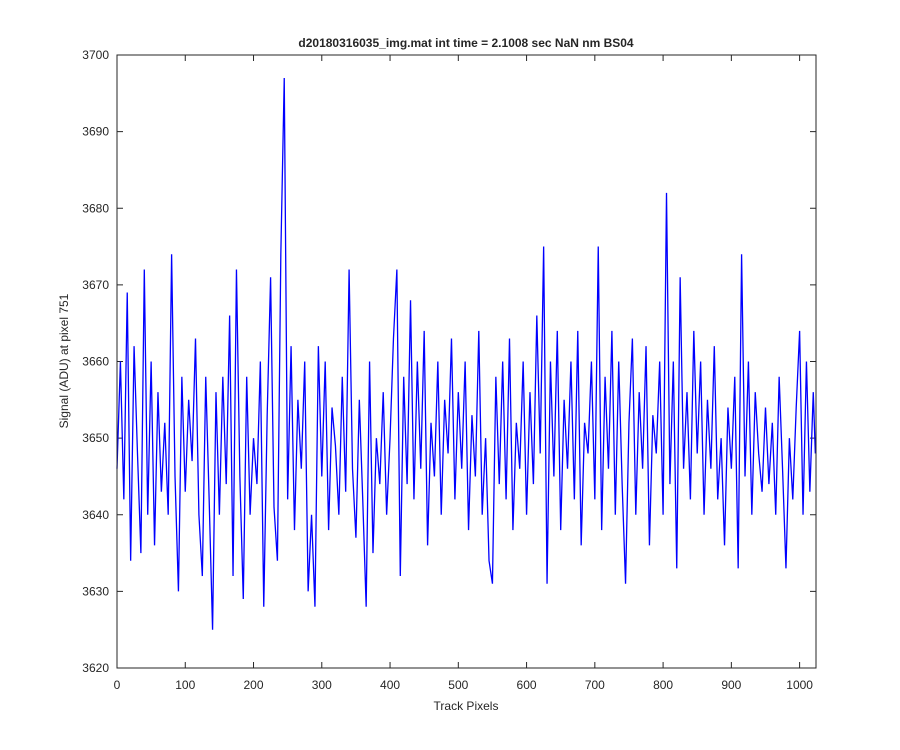 This screenshot has width=900, height=750. What do you see at coordinates (663, 685) in the screenshot?
I see `x-tick-label: 800` at bounding box center [663, 685].